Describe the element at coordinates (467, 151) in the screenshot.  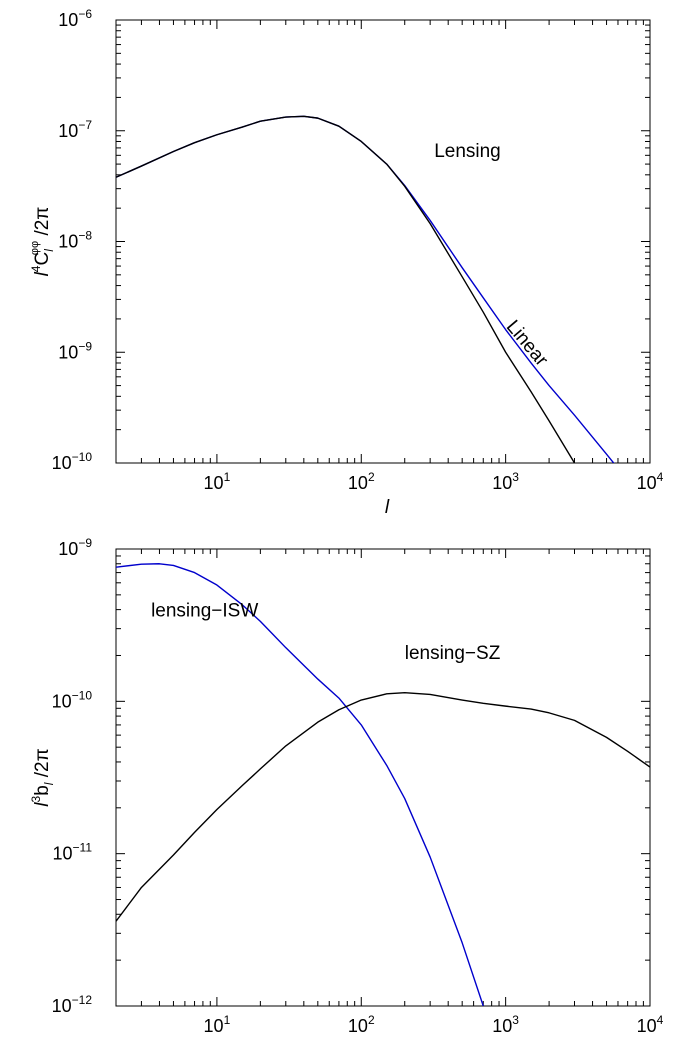
I see `annotation-label: Lensing` at that location.